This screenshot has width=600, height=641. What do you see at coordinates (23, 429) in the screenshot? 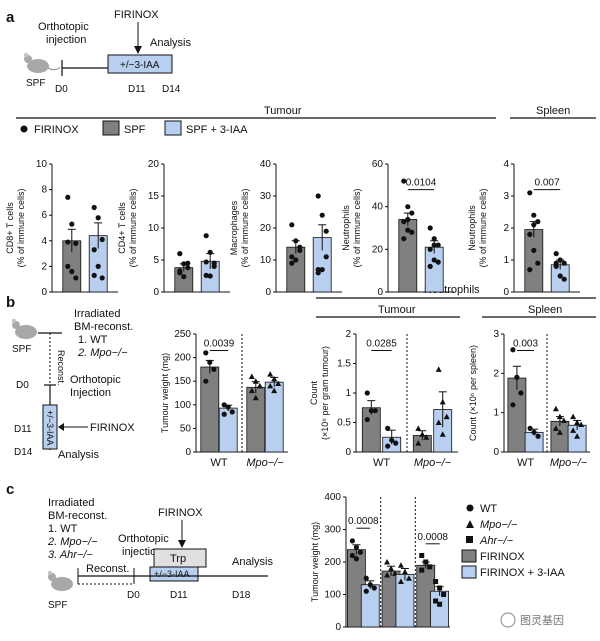
I see `d11-label: D11` at bounding box center [23, 429].